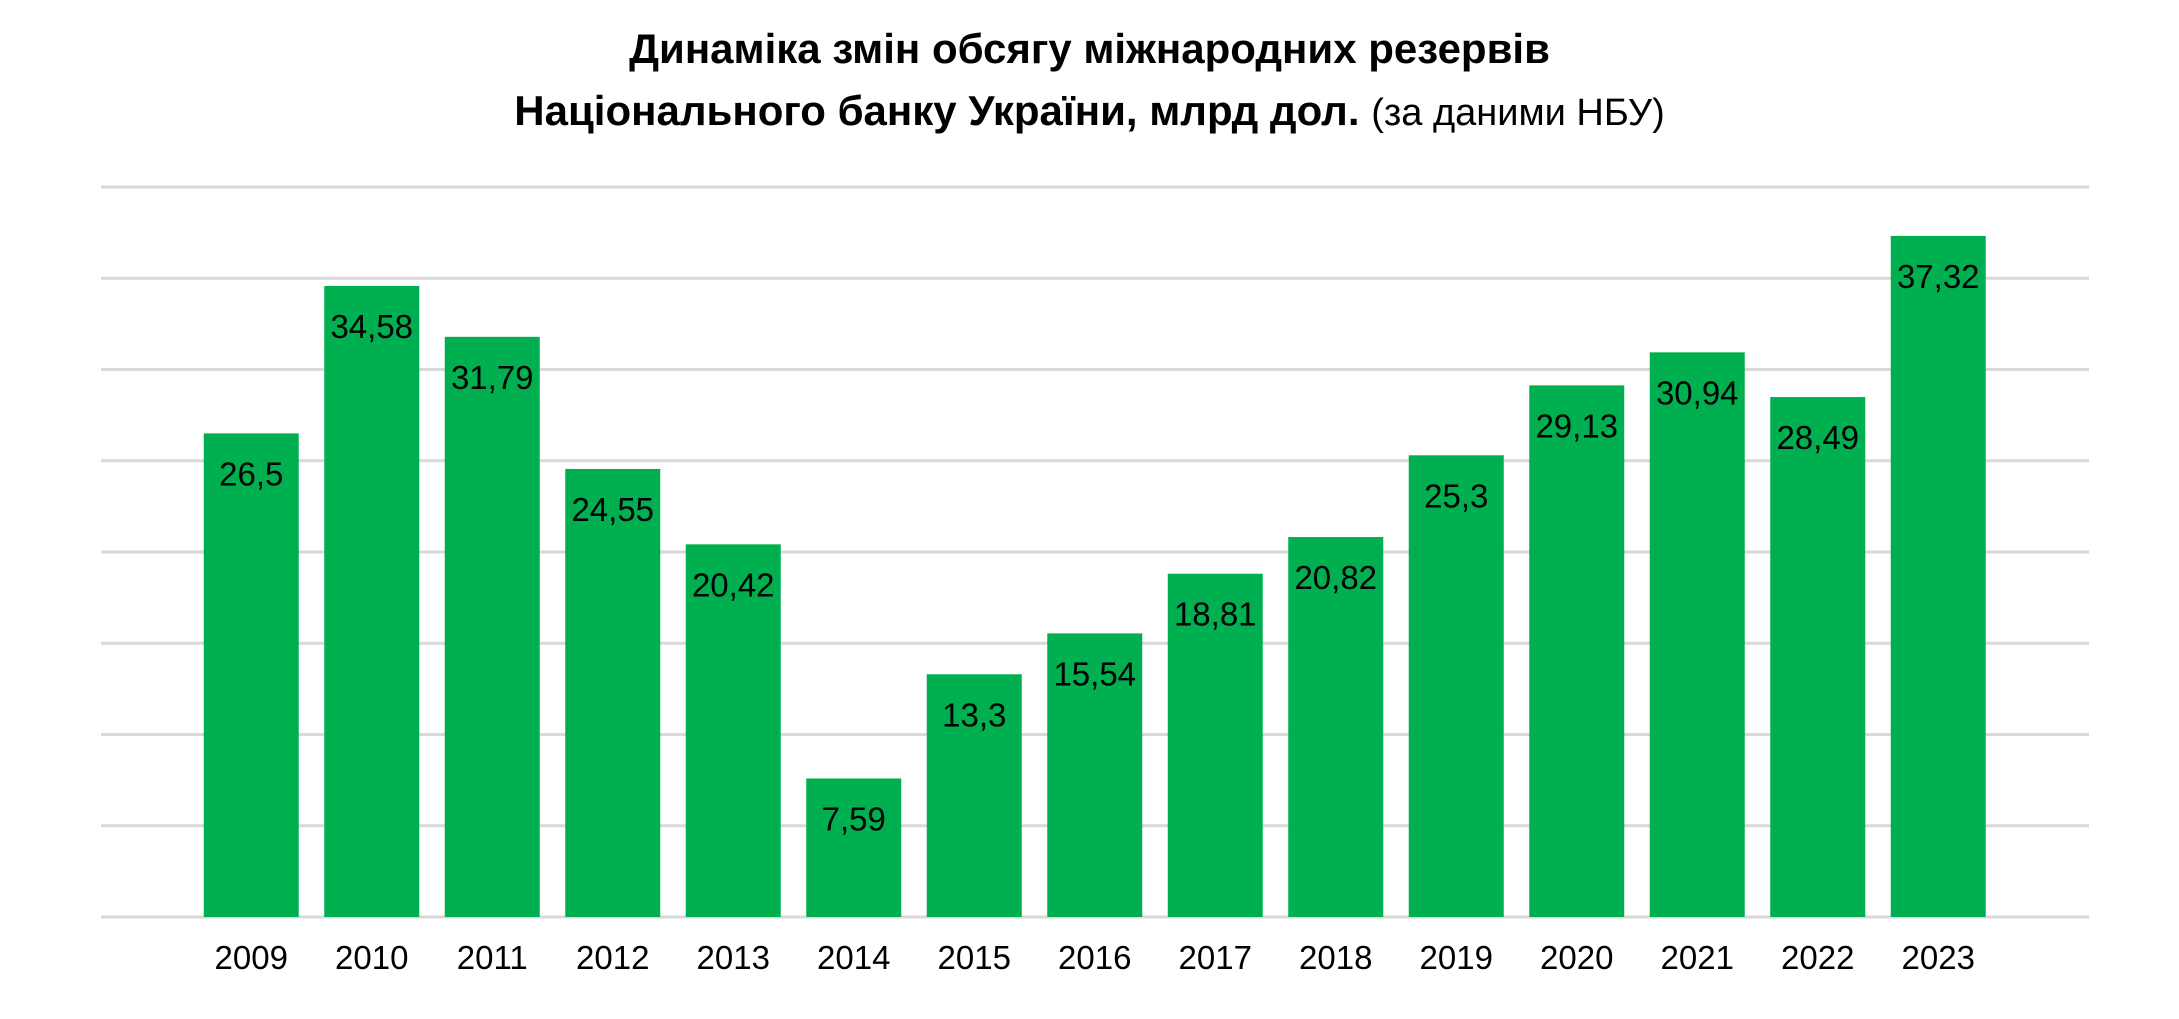  Describe the element at coordinates (492, 957) in the screenshot. I see `x-tick-label-2011: 2011` at that location.